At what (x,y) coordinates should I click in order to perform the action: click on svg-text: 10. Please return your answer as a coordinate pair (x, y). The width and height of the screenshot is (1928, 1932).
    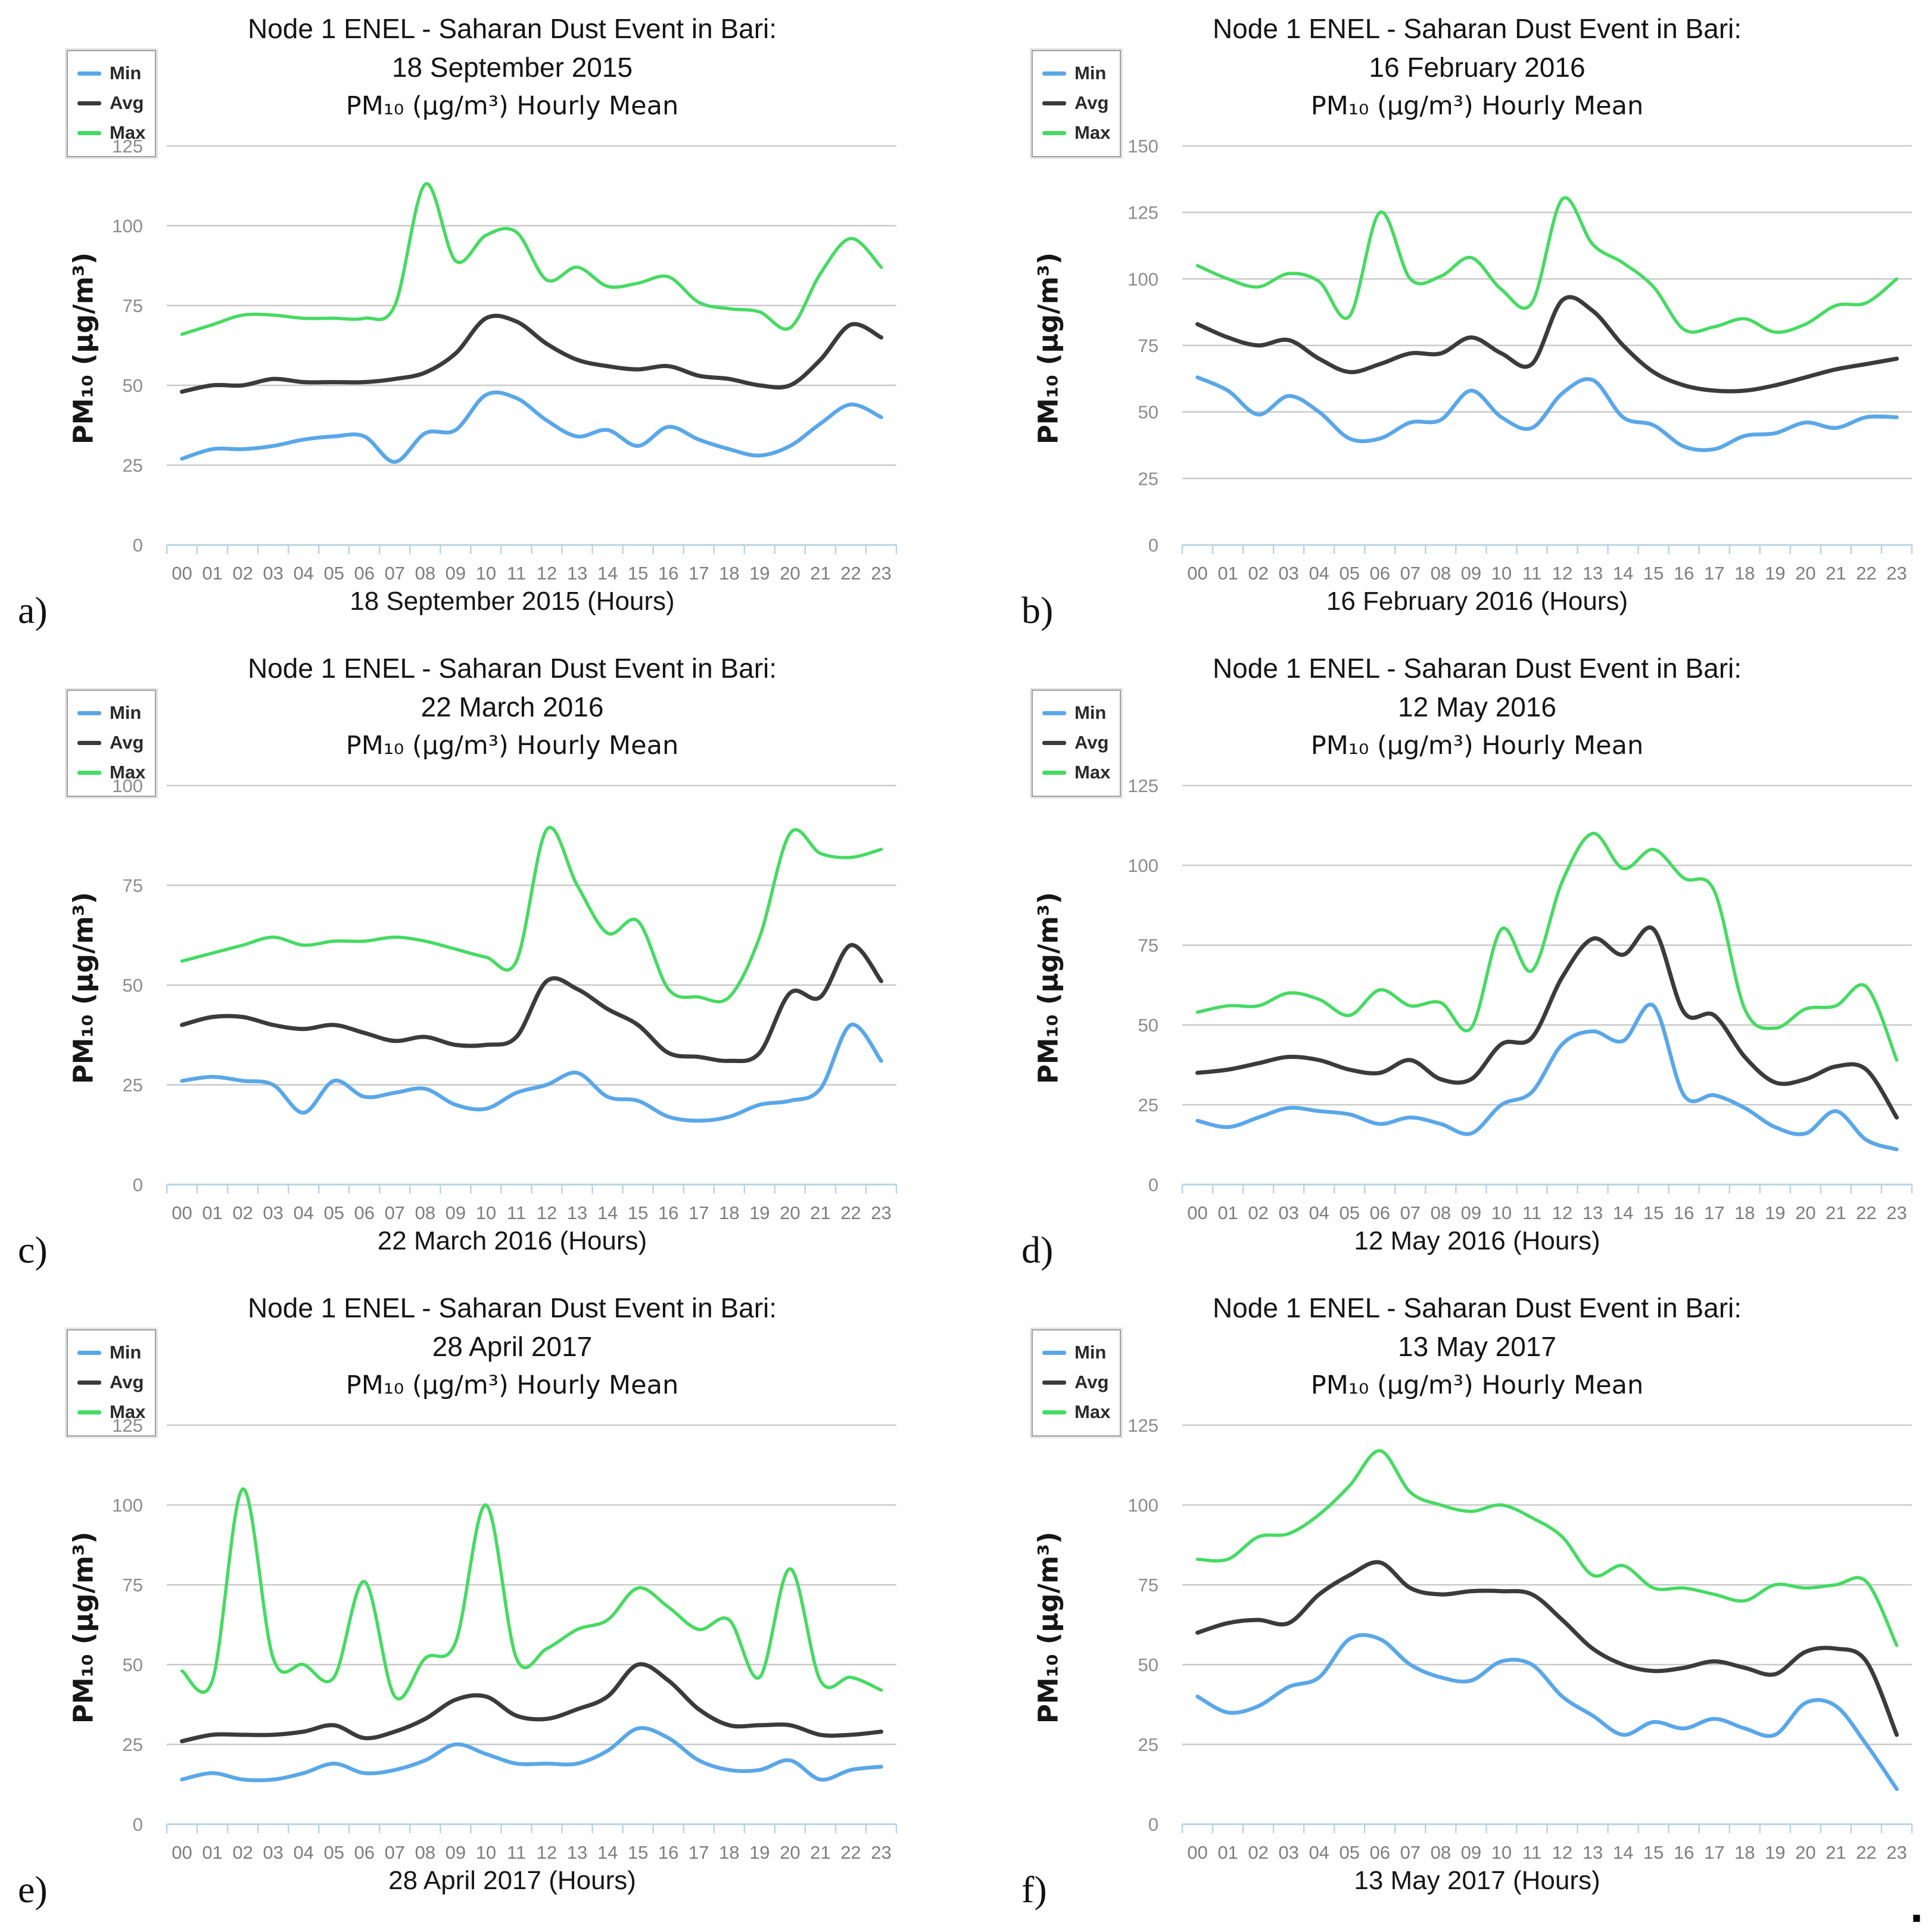
    Looking at the image, I should click on (1501, 1213).